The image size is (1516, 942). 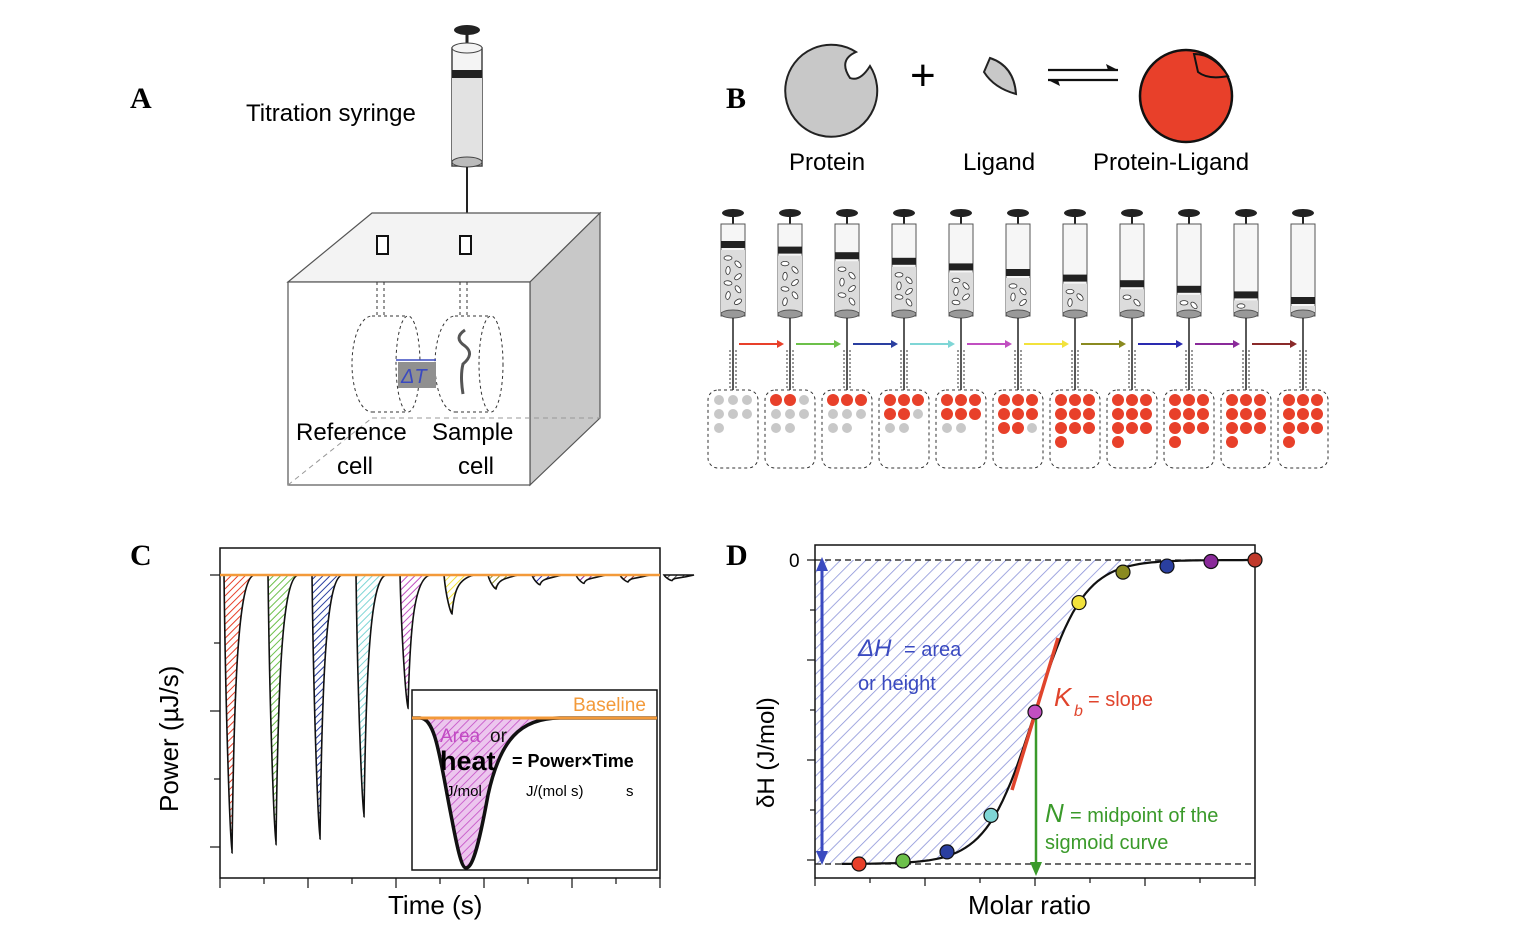 What do you see at coordinates (499, 736) in the screenshot?
I see `inset-or-label: or` at bounding box center [499, 736].